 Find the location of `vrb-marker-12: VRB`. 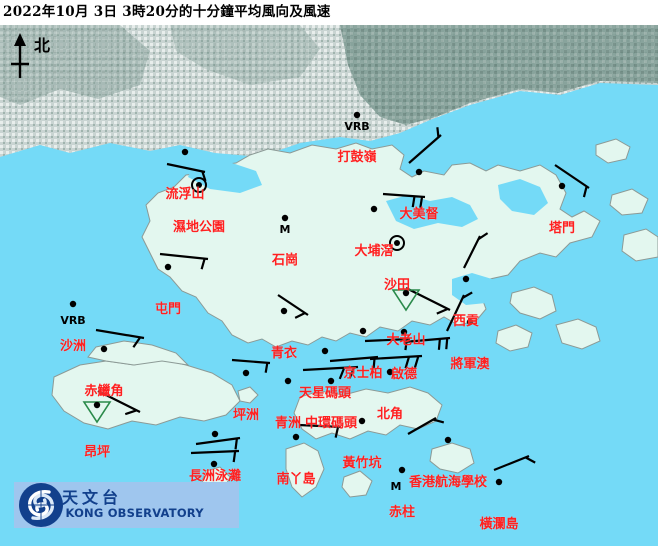

vrb-marker-12: VRB is located at coordinates (73, 320).